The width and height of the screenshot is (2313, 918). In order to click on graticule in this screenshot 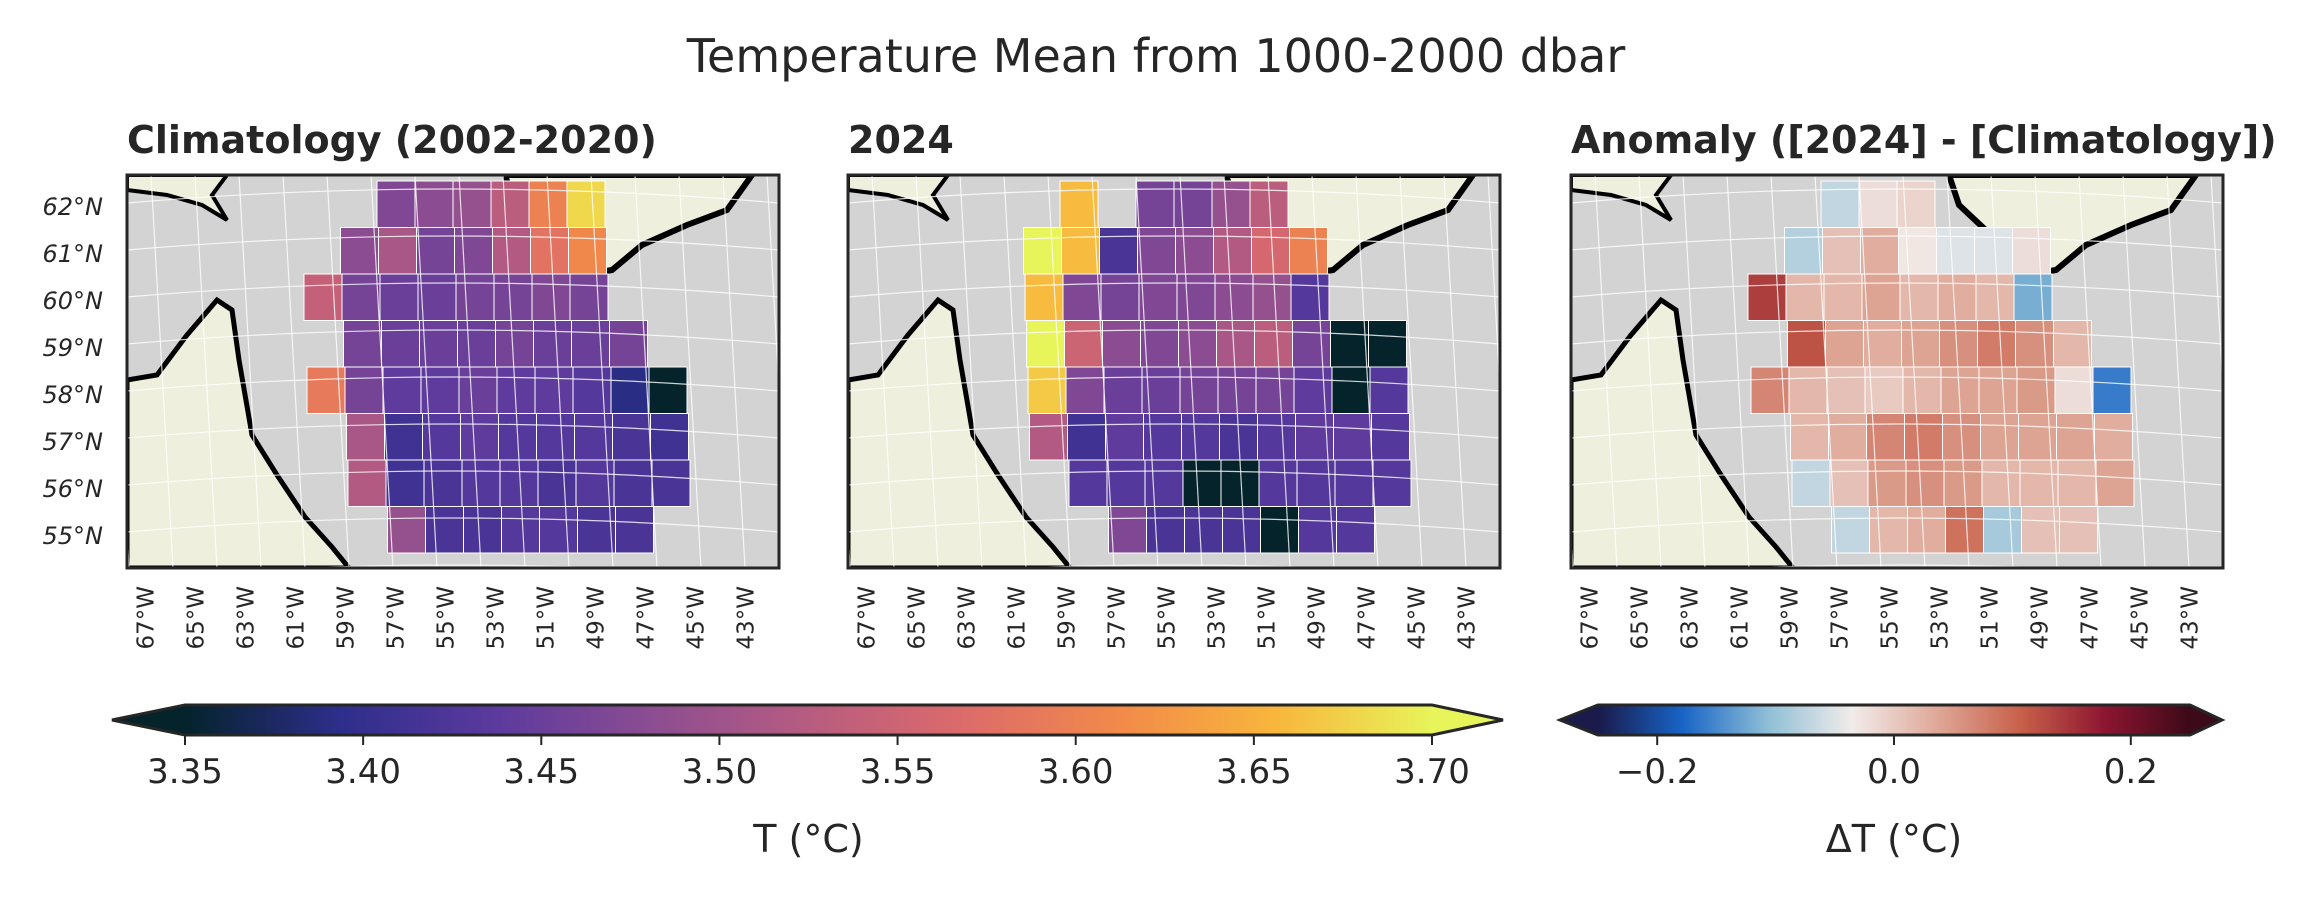, I will do `click(1174, 371)`.